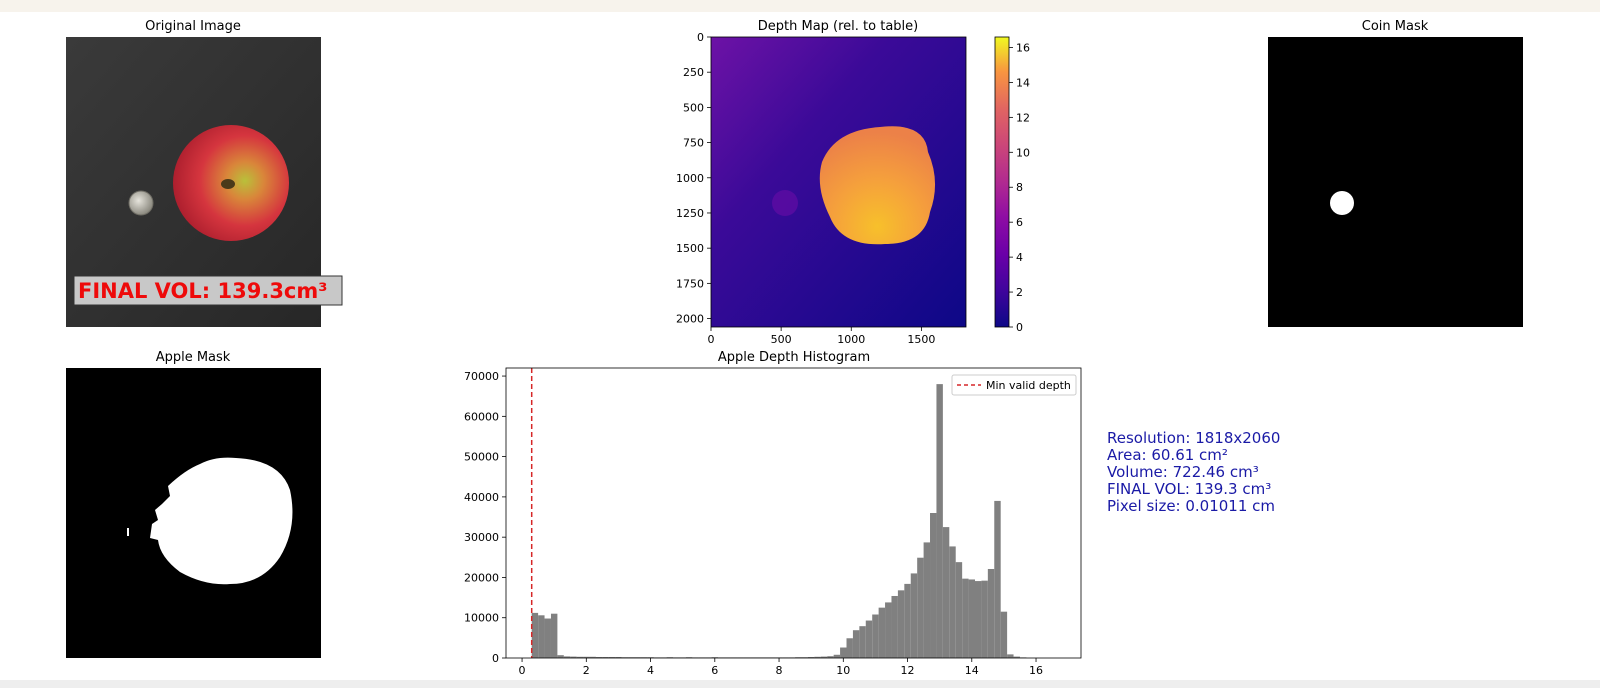 The height and width of the screenshot is (688, 1600). Describe the element at coordinates (690, 178) in the screenshot. I see `depth-y-tick-label: 1000` at that location.